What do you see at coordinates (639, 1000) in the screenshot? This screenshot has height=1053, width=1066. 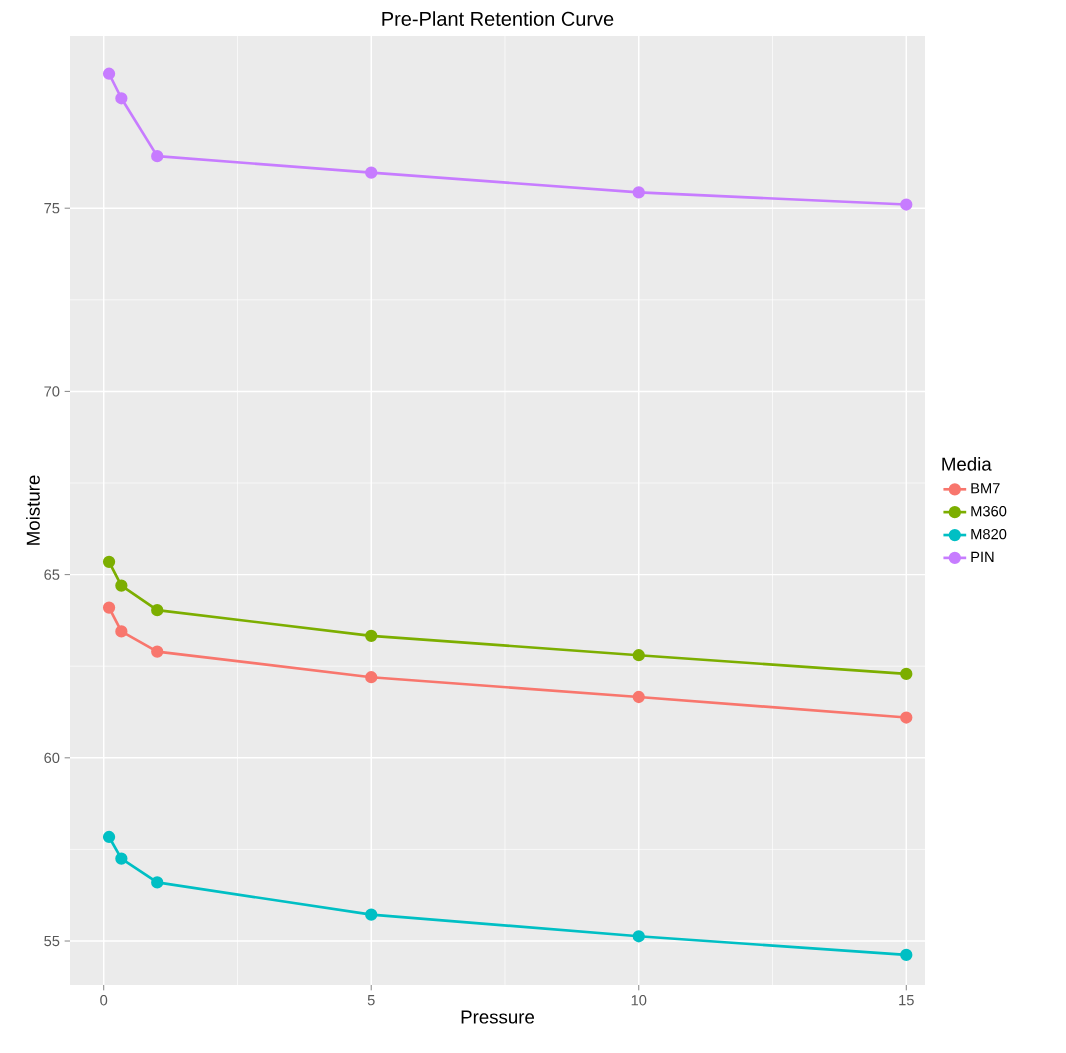 I see `x-tick-label: 10` at bounding box center [639, 1000].